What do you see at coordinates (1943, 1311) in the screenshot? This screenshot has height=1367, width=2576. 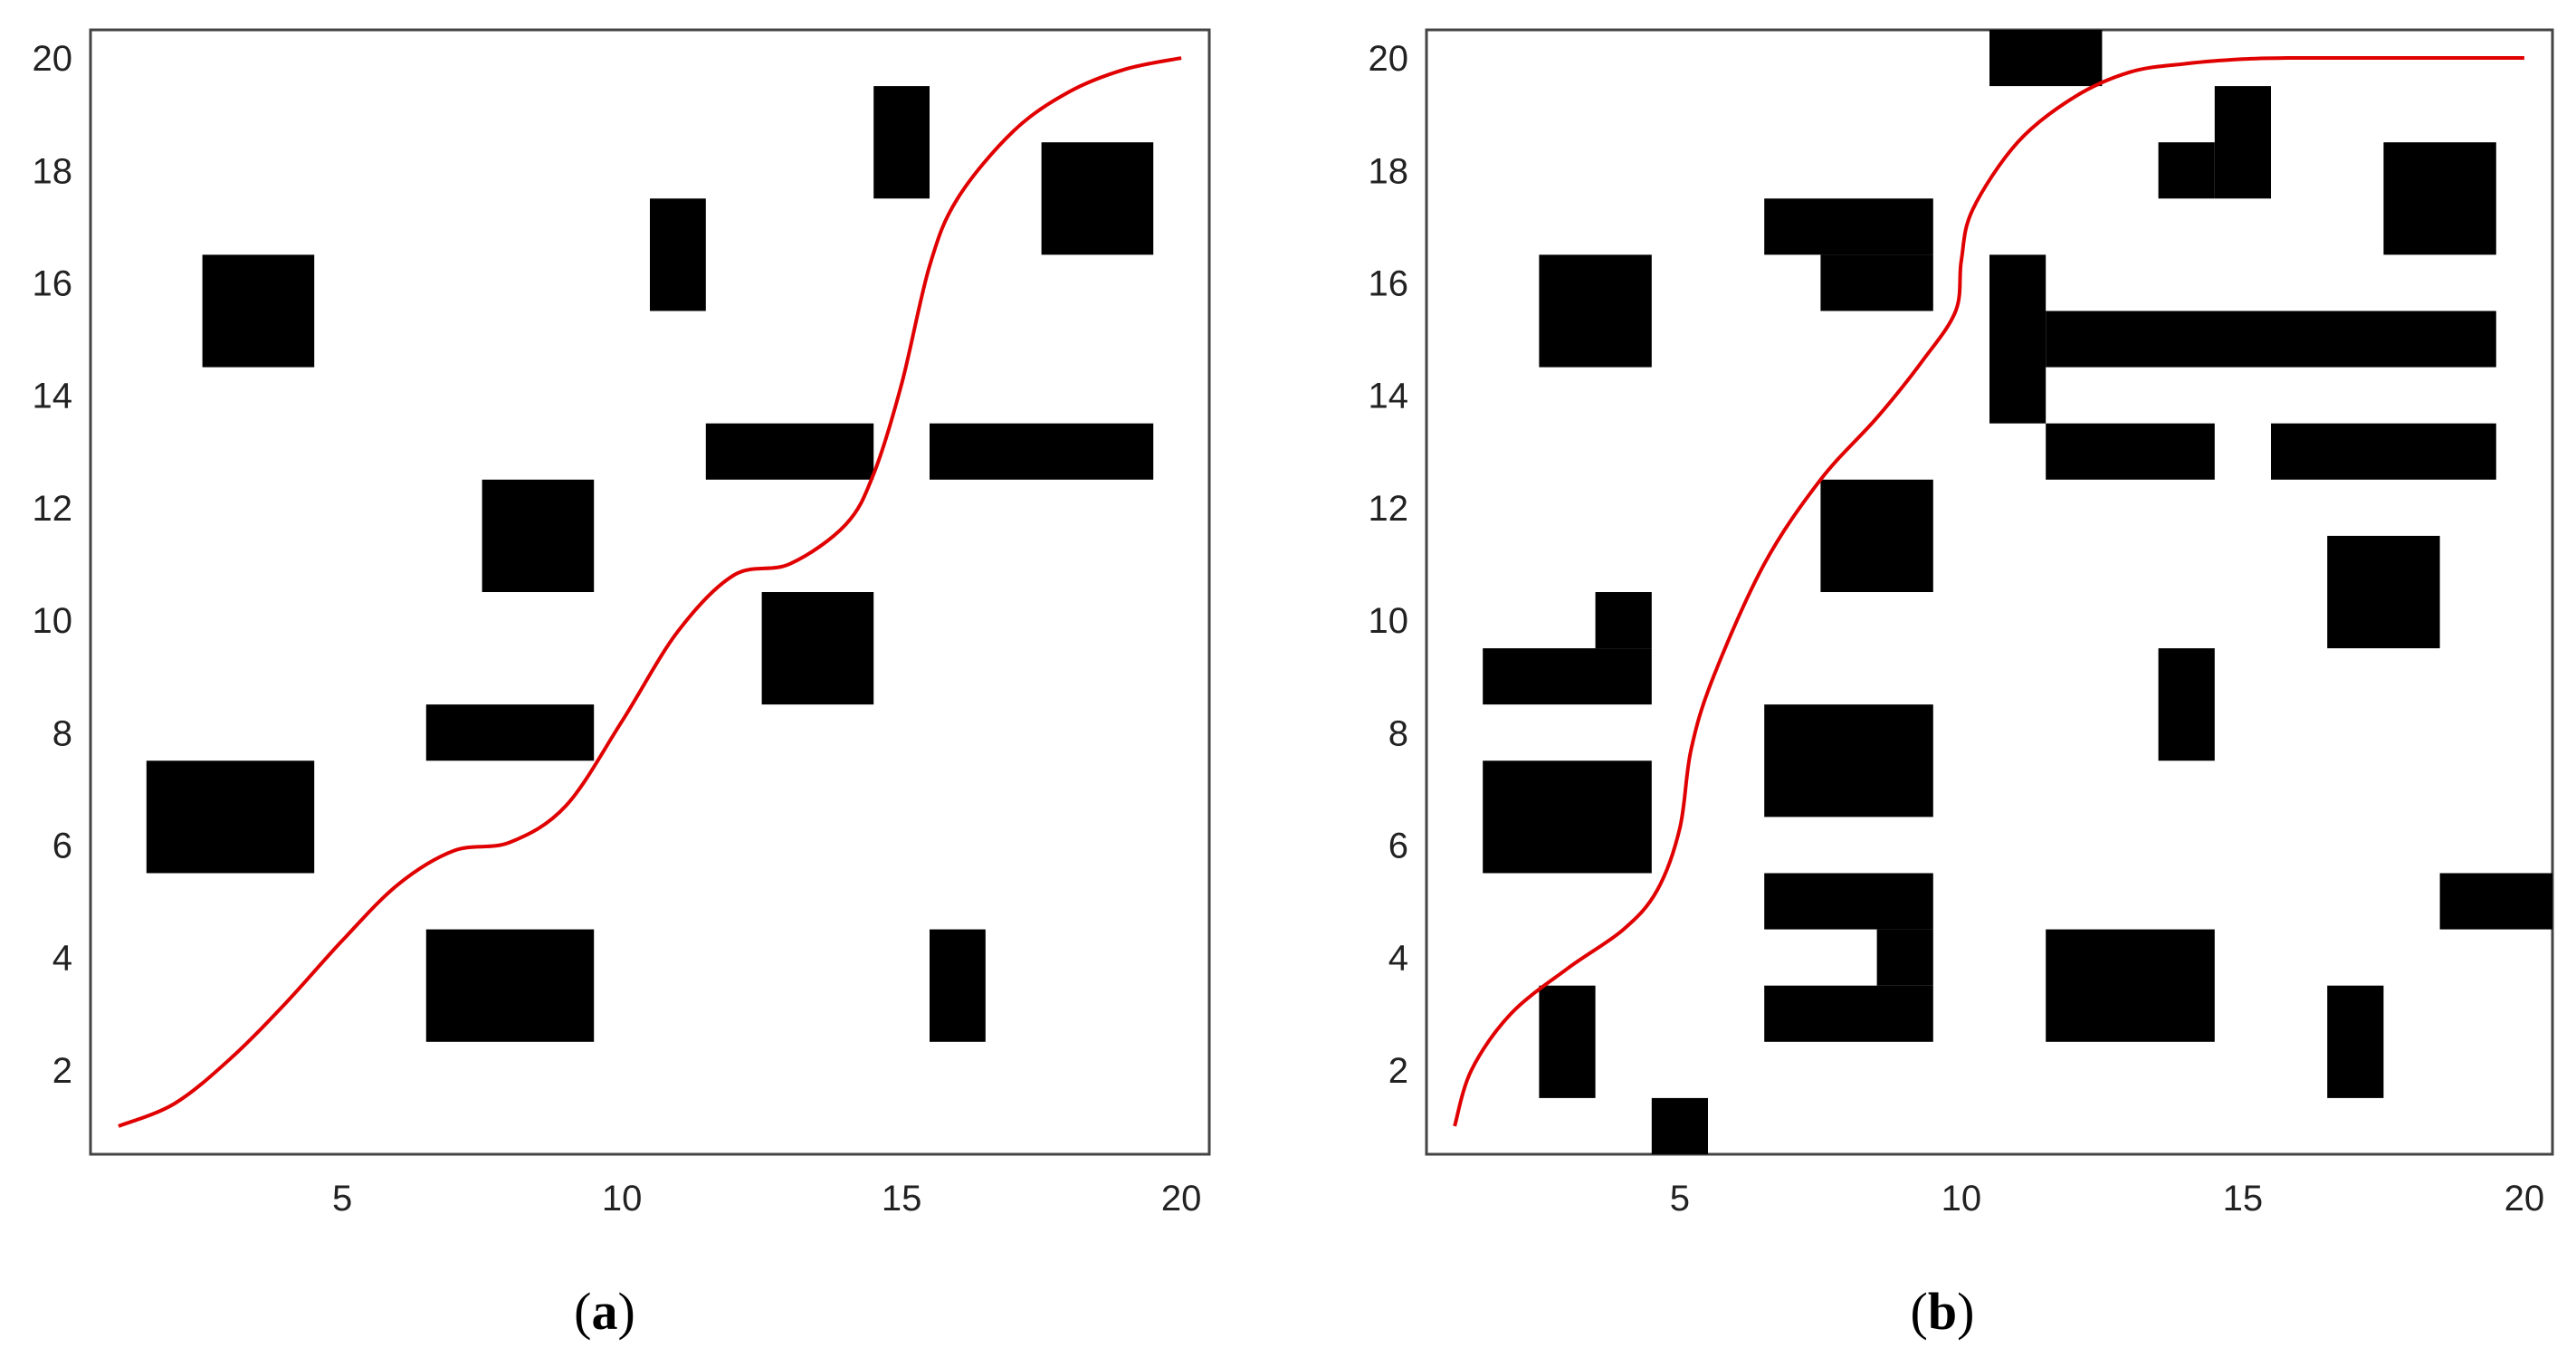 I see `panel-caption: (b)` at bounding box center [1943, 1311].